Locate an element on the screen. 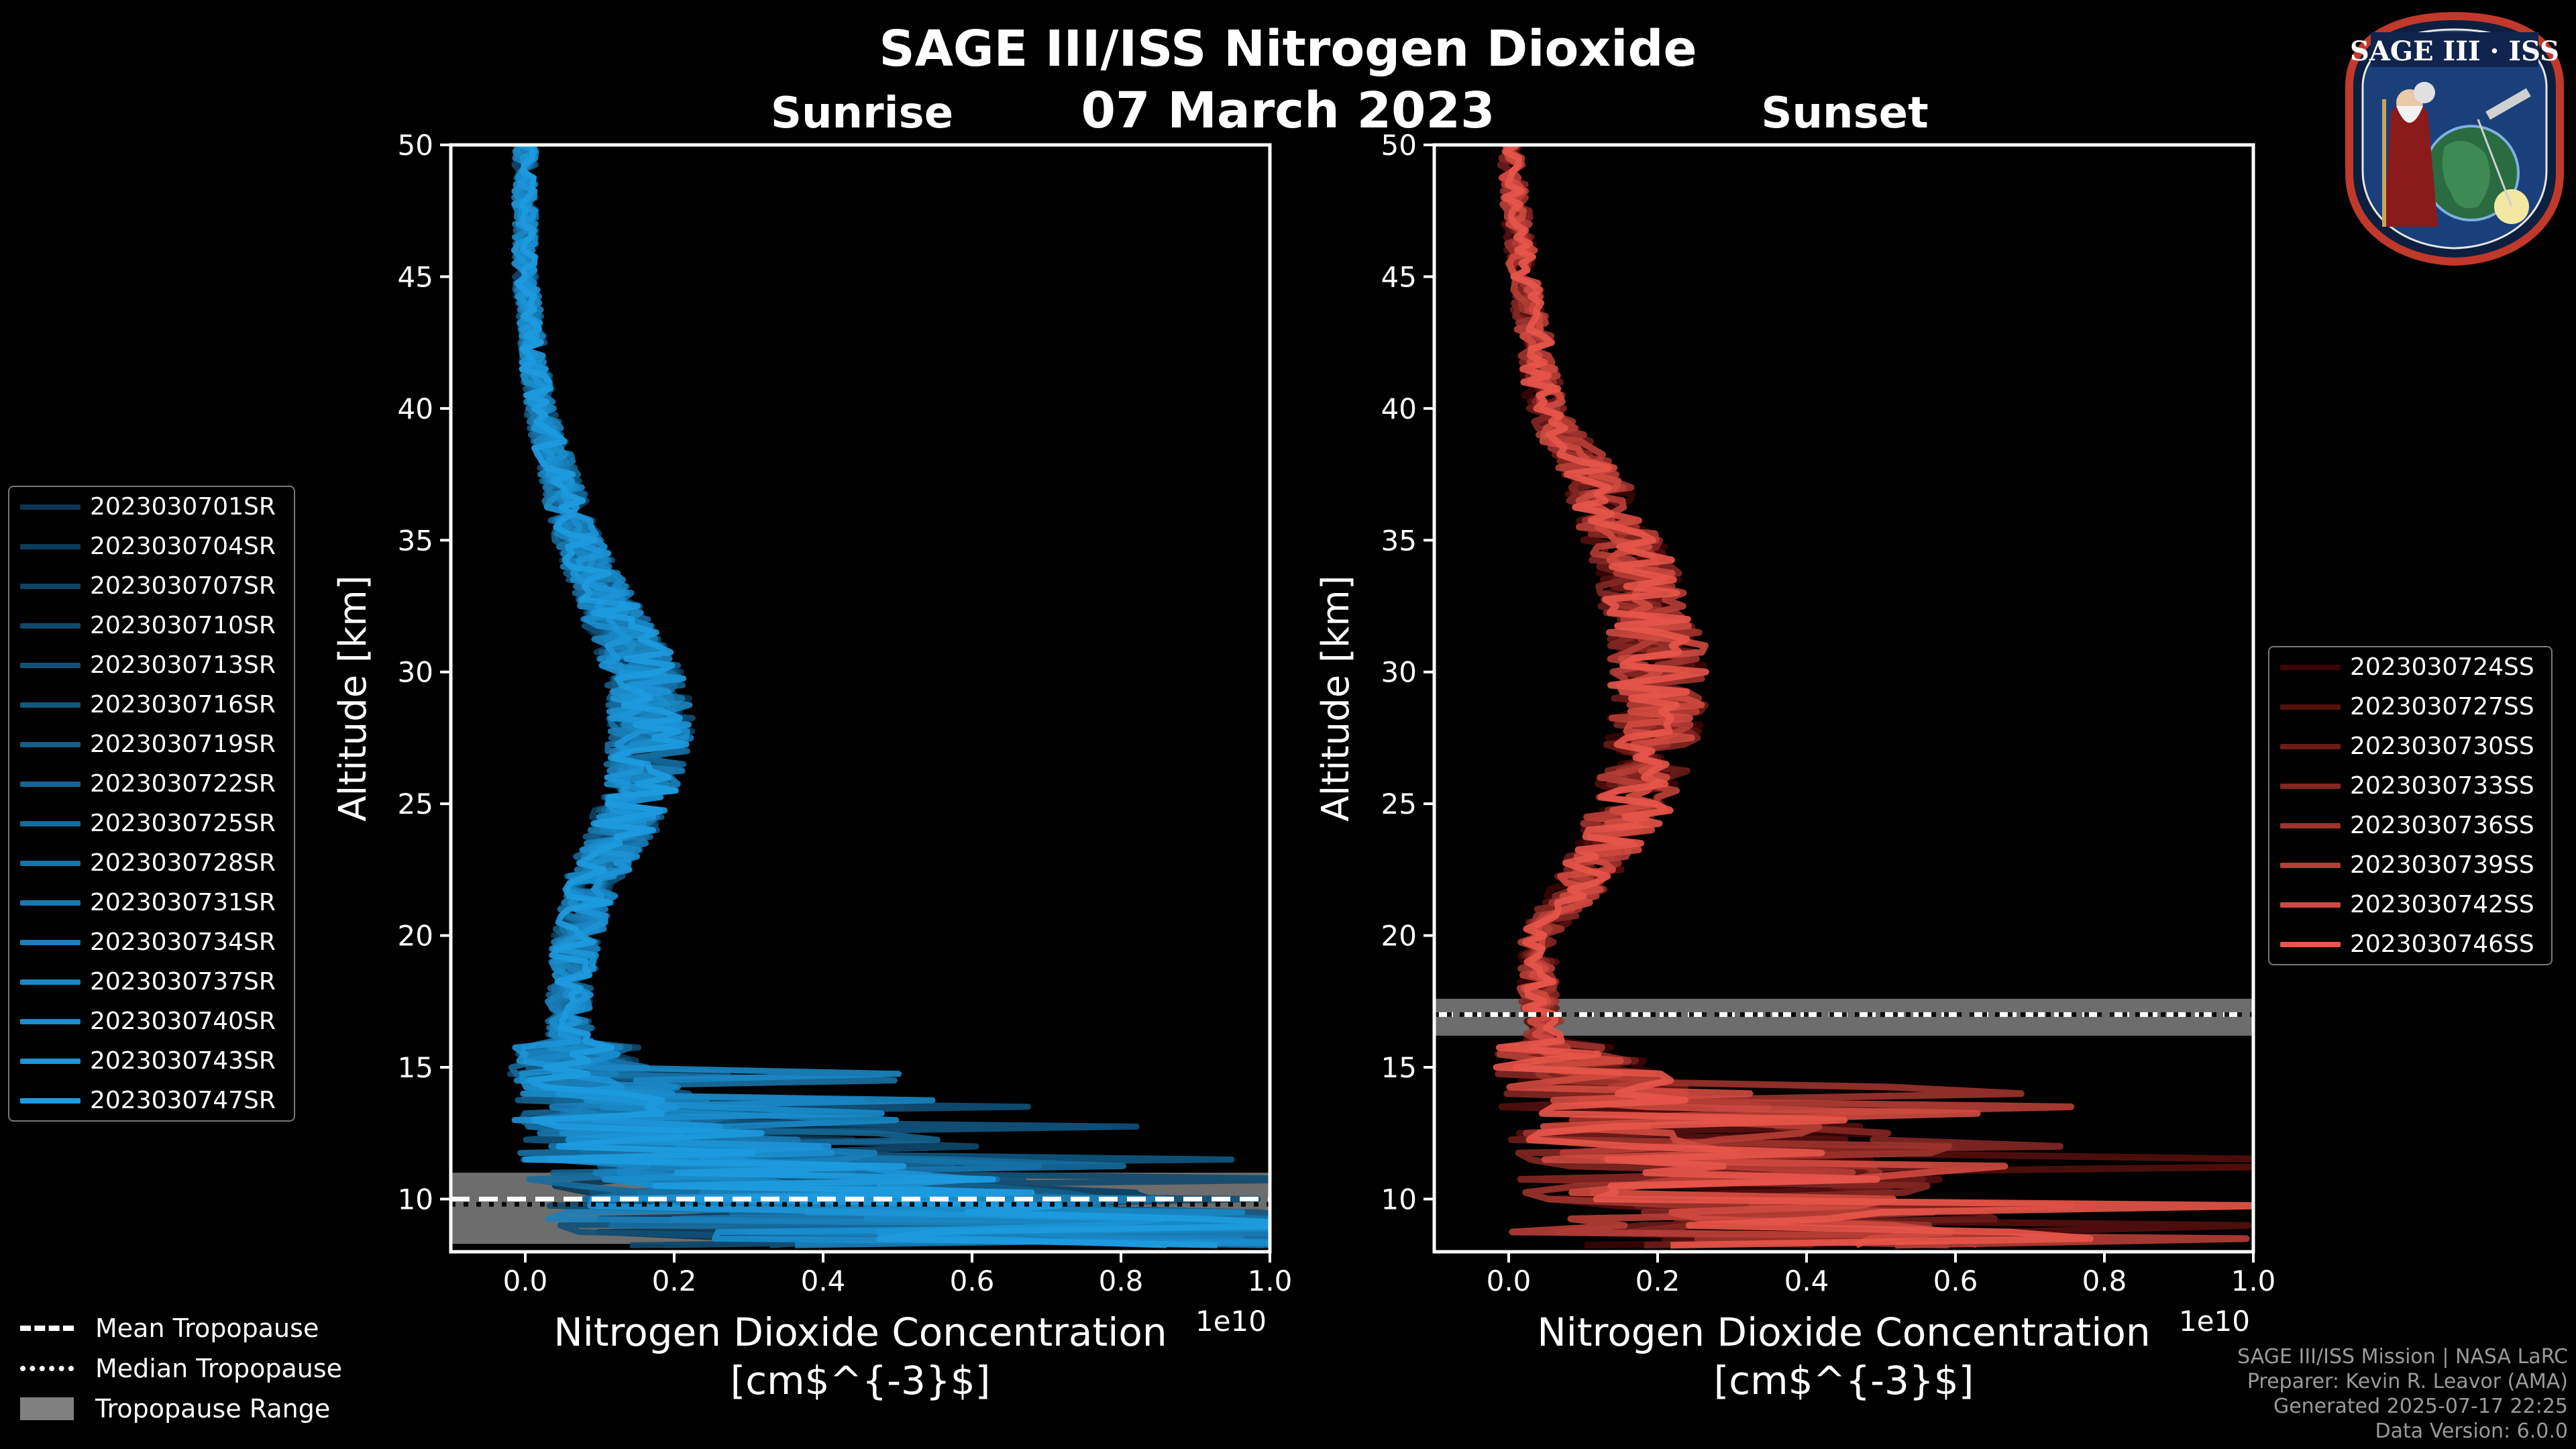  legend-entry: 2023030737SR is located at coordinates (151, 982).